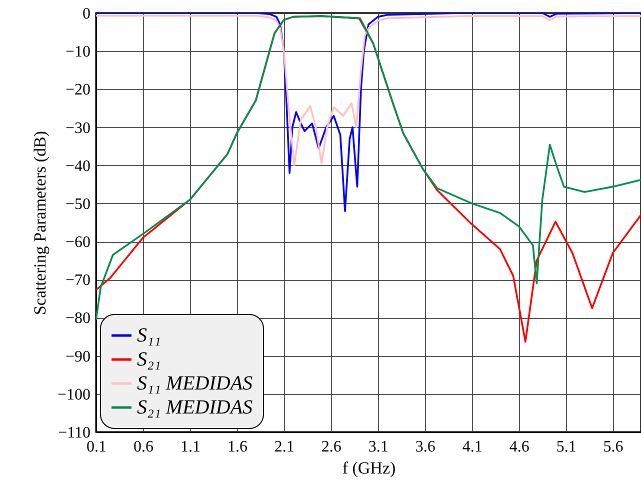 The height and width of the screenshot is (495, 641). Describe the element at coordinates (613, 447) in the screenshot. I see `x-tick-label: 5.6` at that location.